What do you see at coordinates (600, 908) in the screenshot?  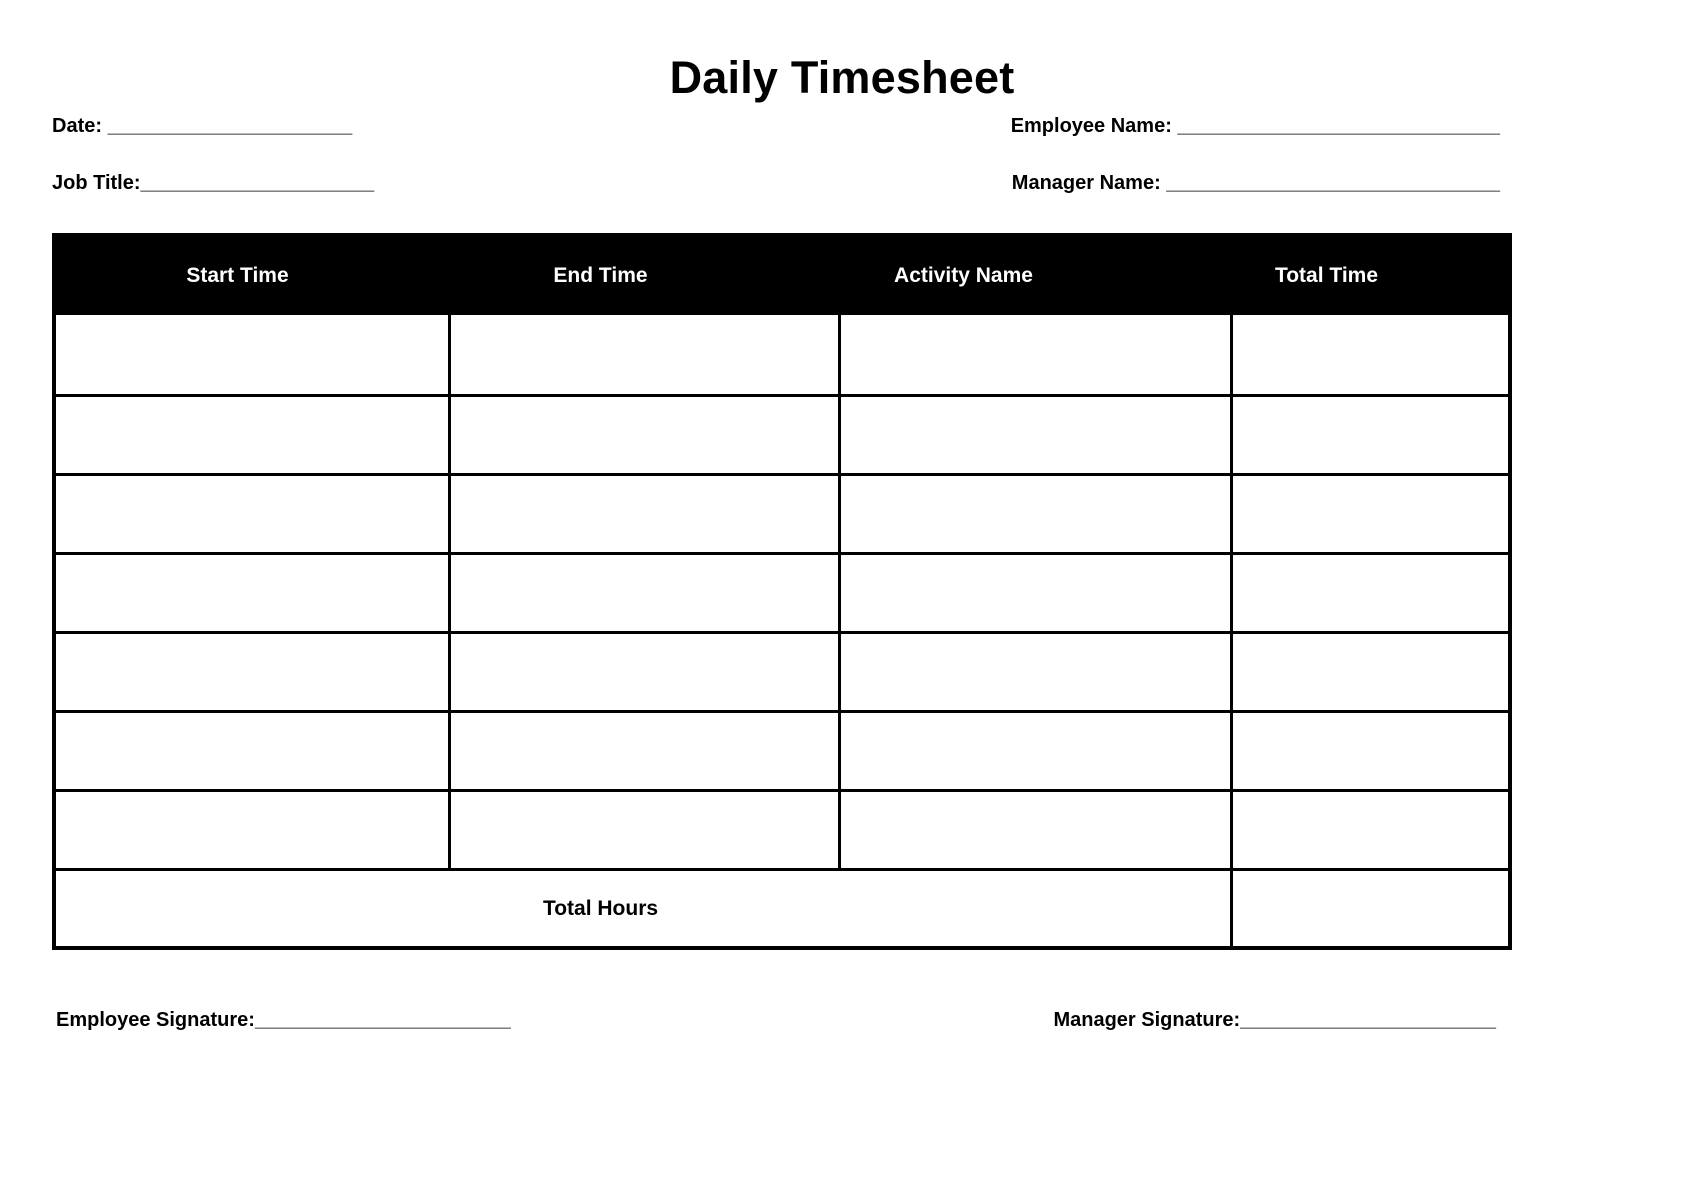 I see `total-hours-label: Total Hours` at bounding box center [600, 908].